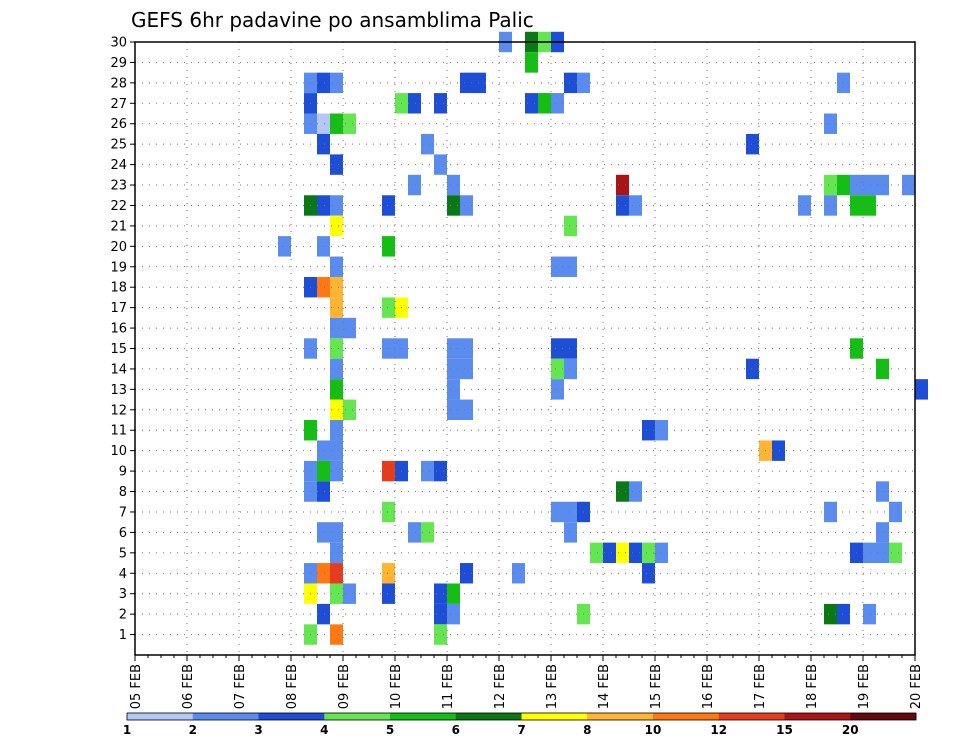 Image resolution: width=960 pixels, height=742 pixels. I want to click on x-tick-label: 10 FEB, so click(396, 686).